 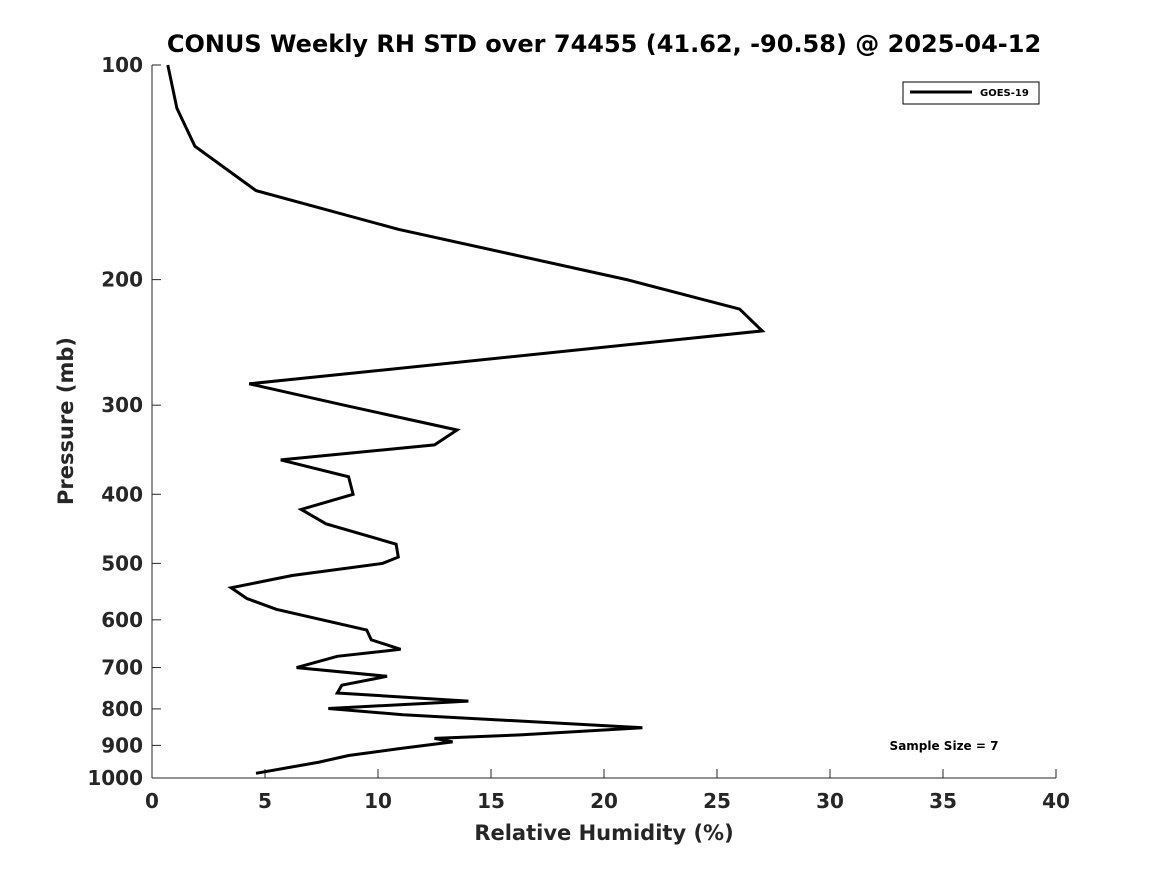 I want to click on y-tick-label: 100, so click(x=122, y=65).